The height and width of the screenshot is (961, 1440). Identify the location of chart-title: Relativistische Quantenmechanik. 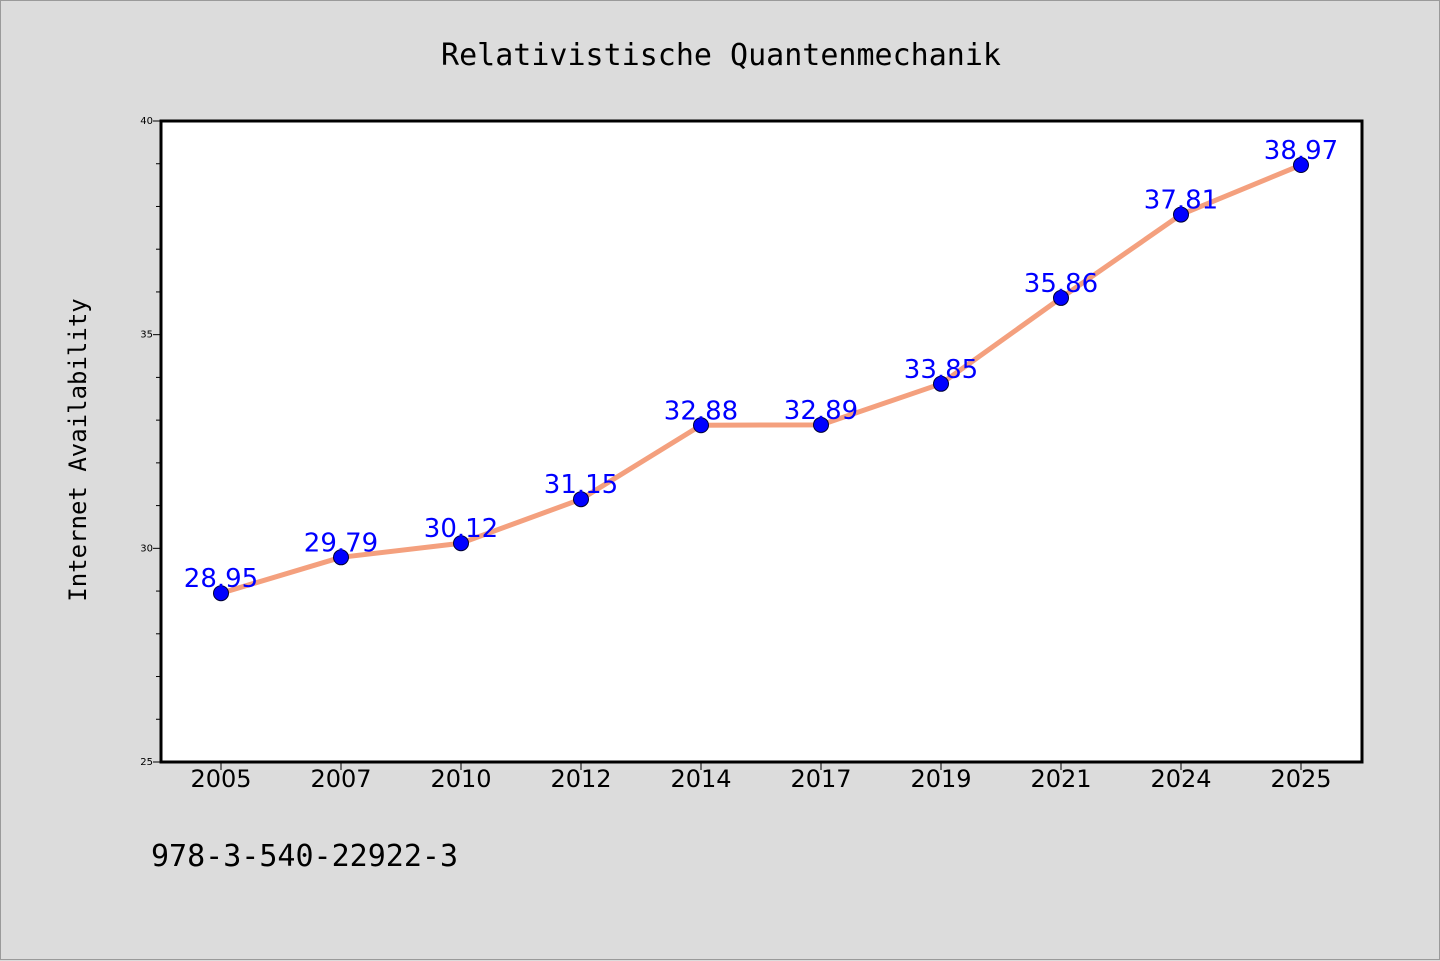
(721, 55).